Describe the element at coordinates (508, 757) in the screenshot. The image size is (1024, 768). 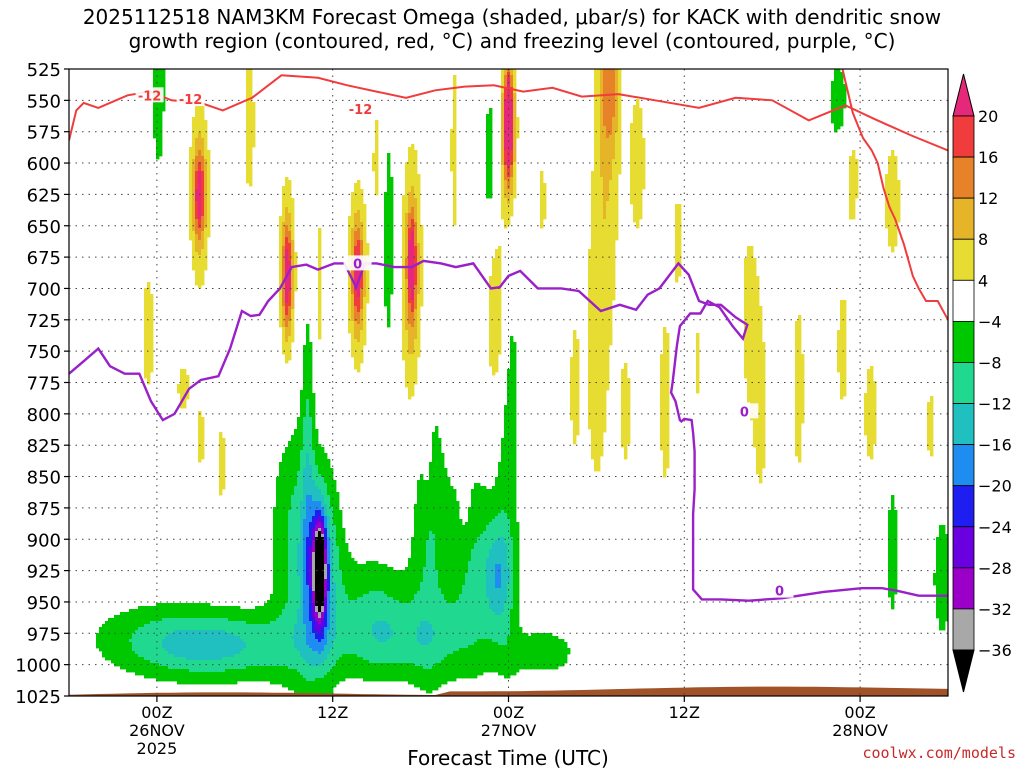
I see `x-axis-title: Forecast Time (UTC)` at that location.